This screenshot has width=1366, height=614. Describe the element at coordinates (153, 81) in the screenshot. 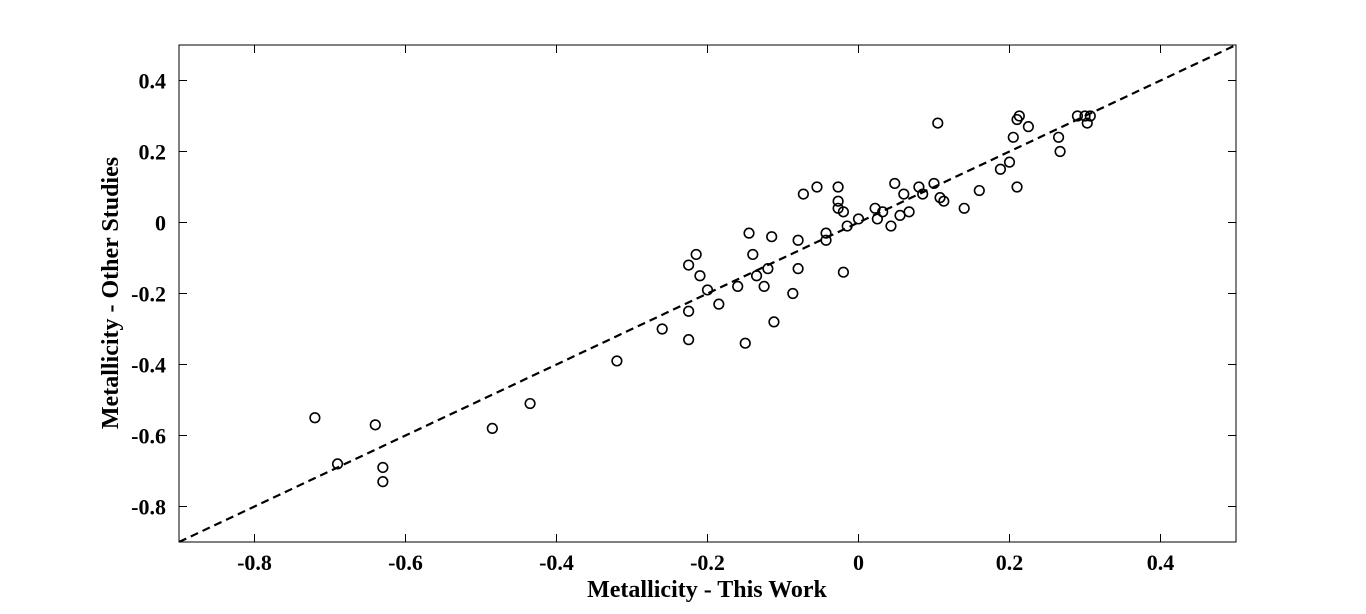

I see `y-tick-label: 0.4` at that location.